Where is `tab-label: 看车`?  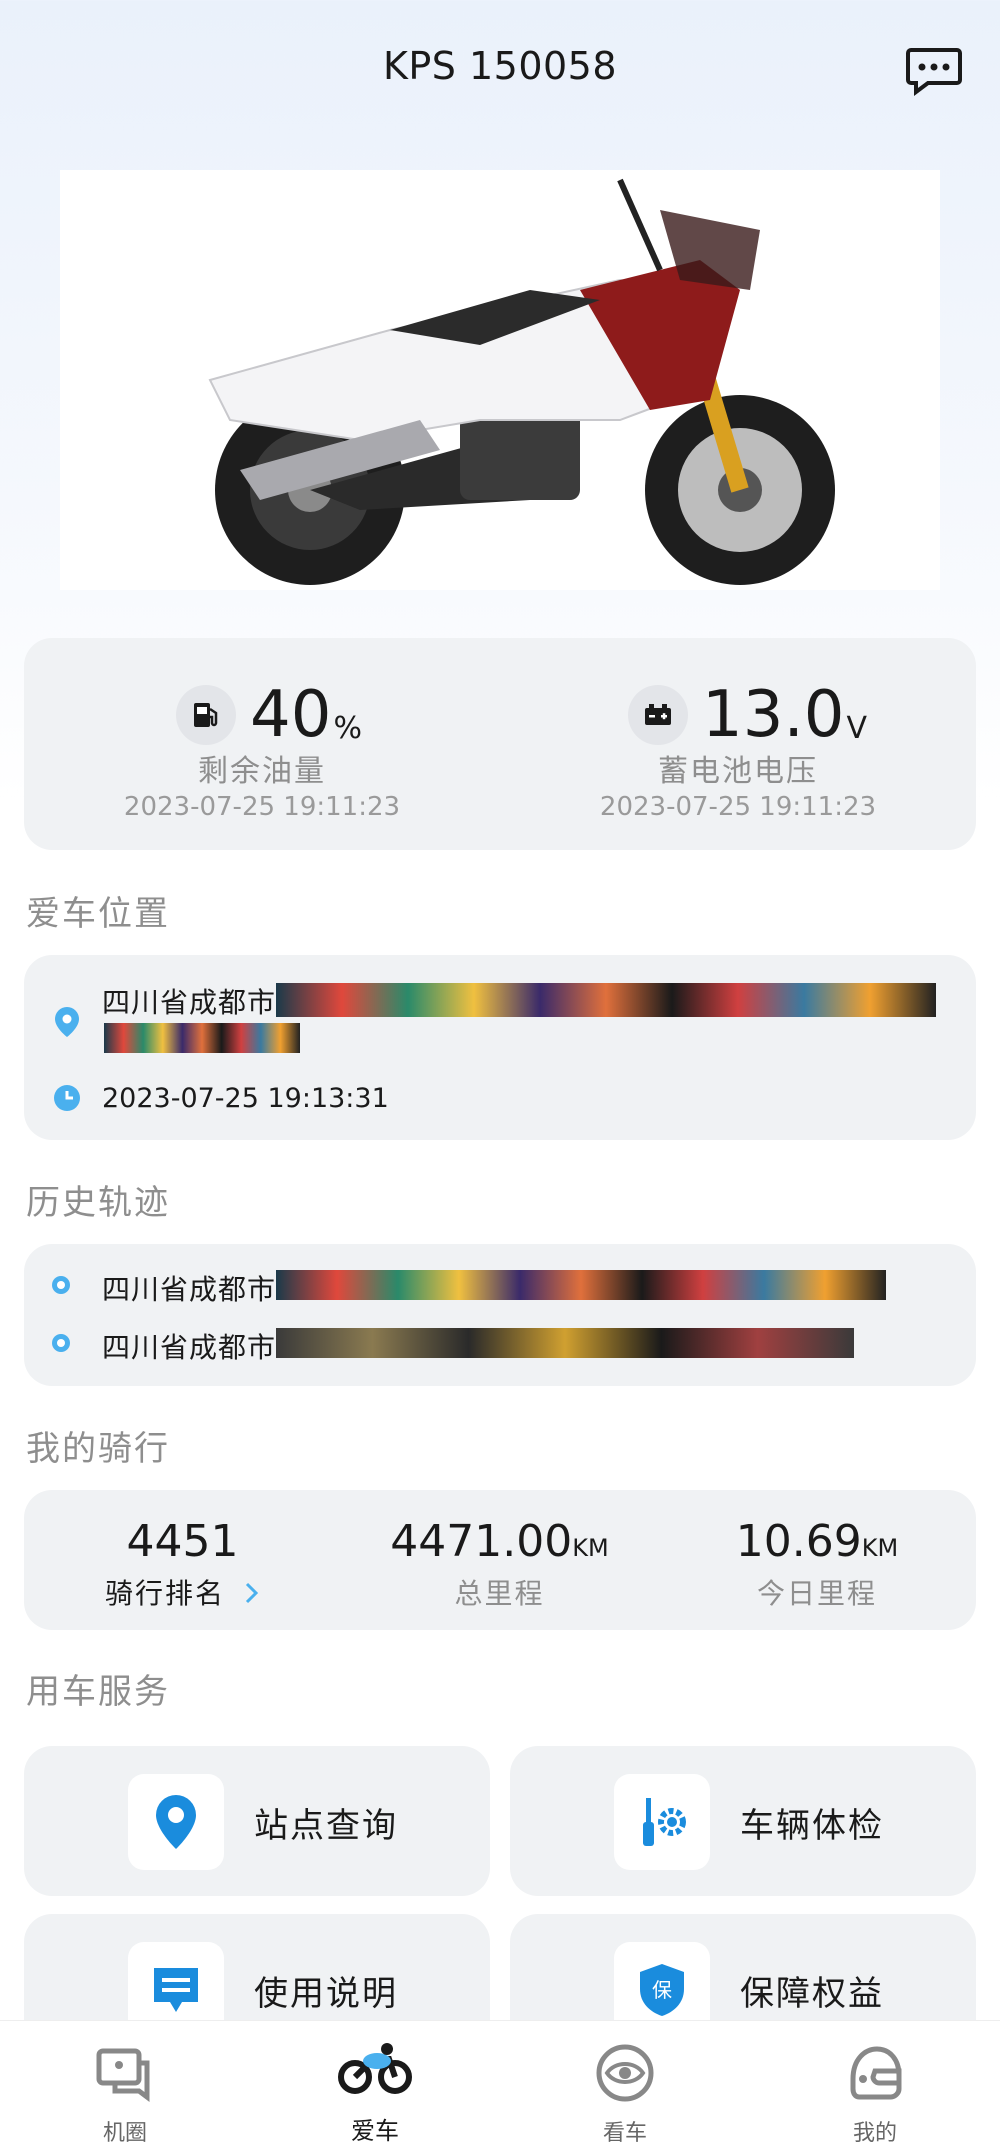
tab-label: 看车 is located at coordinates (624, 2133).